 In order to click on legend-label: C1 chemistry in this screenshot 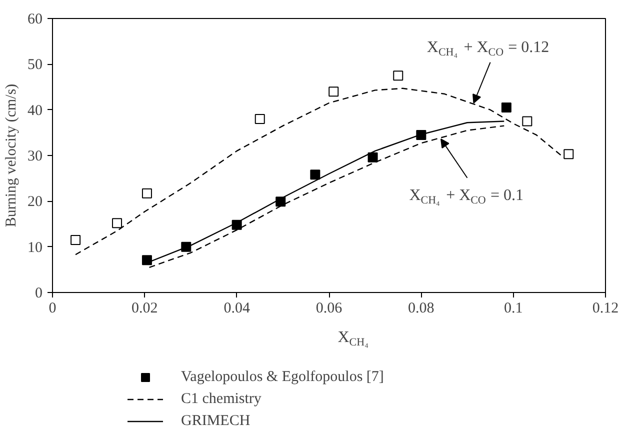, I will do `click(221, 399)`.